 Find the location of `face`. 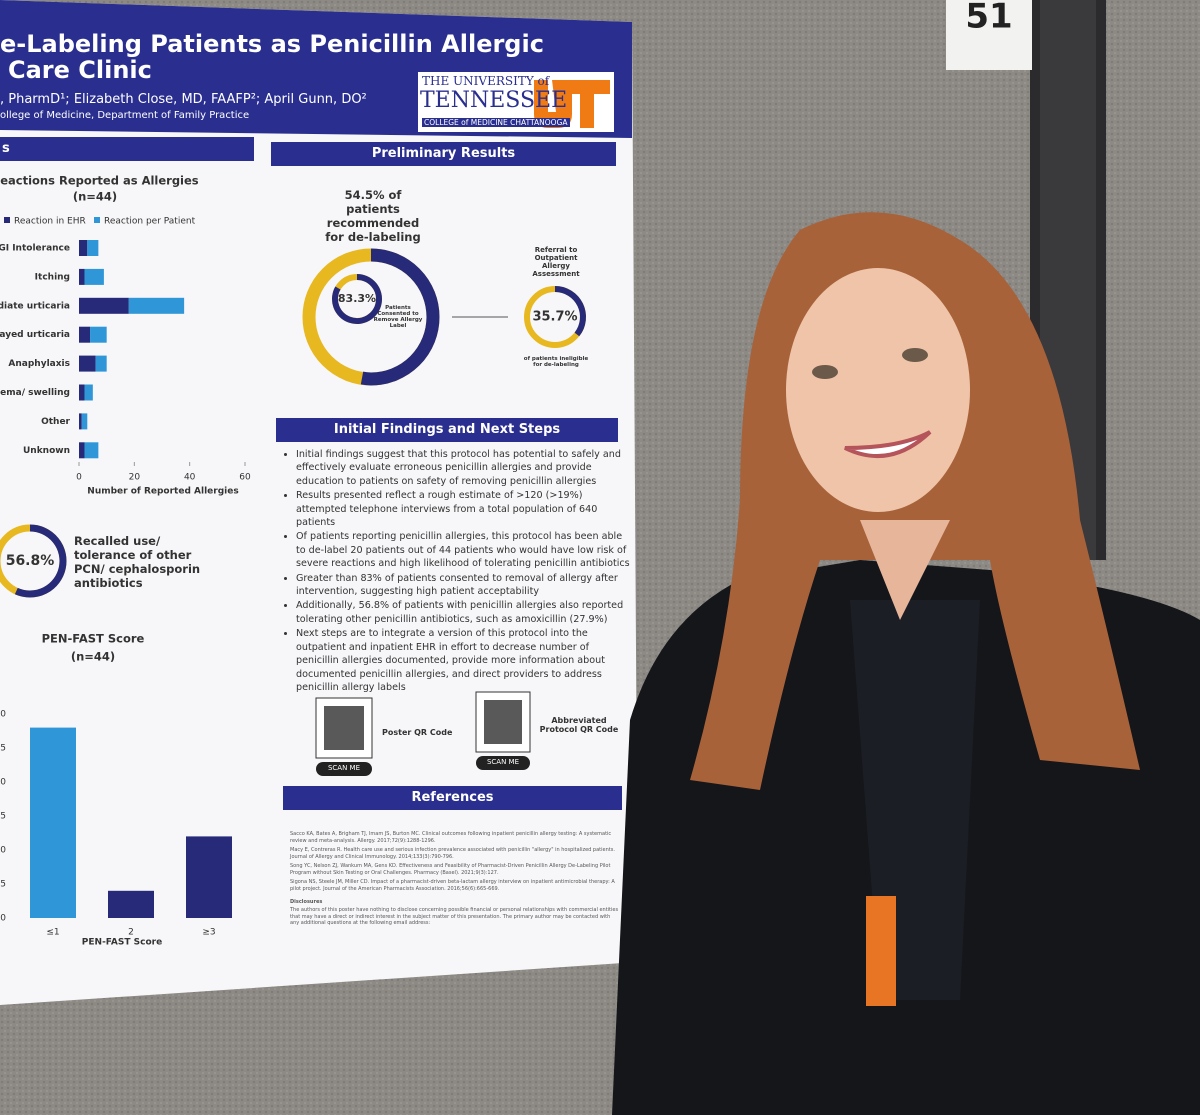

face is located at coordinates (878, 390).